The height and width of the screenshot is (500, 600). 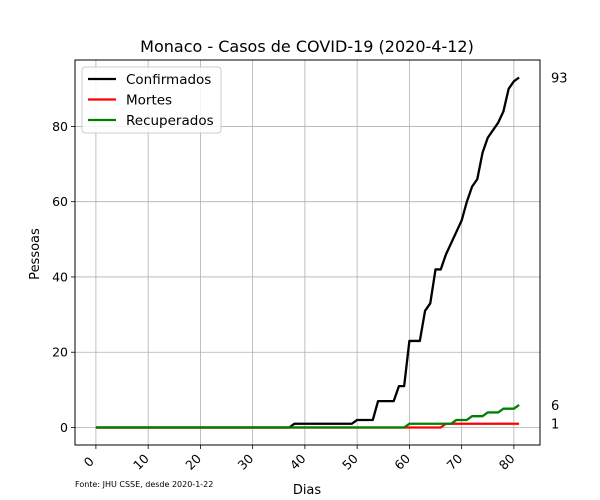 What do you see at coordinates (555, 406) in the screenshot?
I see `end-label-recuperados: 6` at bounding box center [555, 406].